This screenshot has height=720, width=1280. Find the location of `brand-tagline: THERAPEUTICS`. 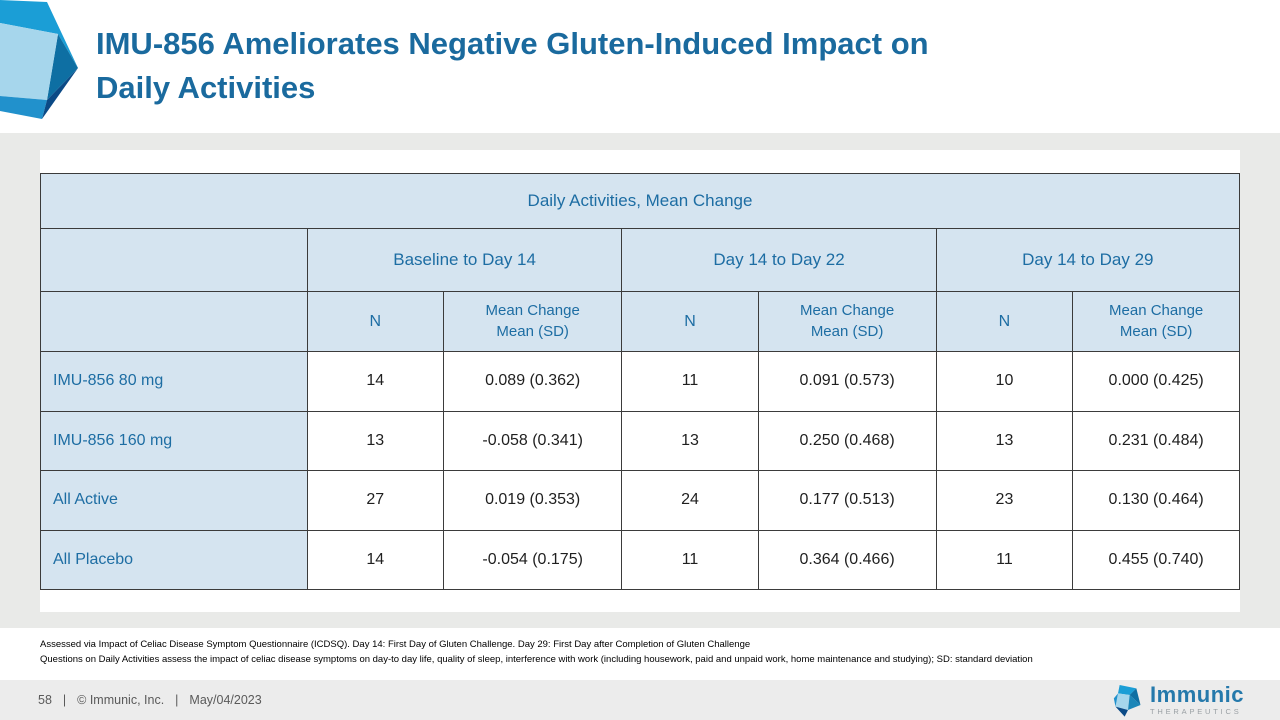

brand-tagline: THERAPEUTICS is located at coordinates (1196, 712).